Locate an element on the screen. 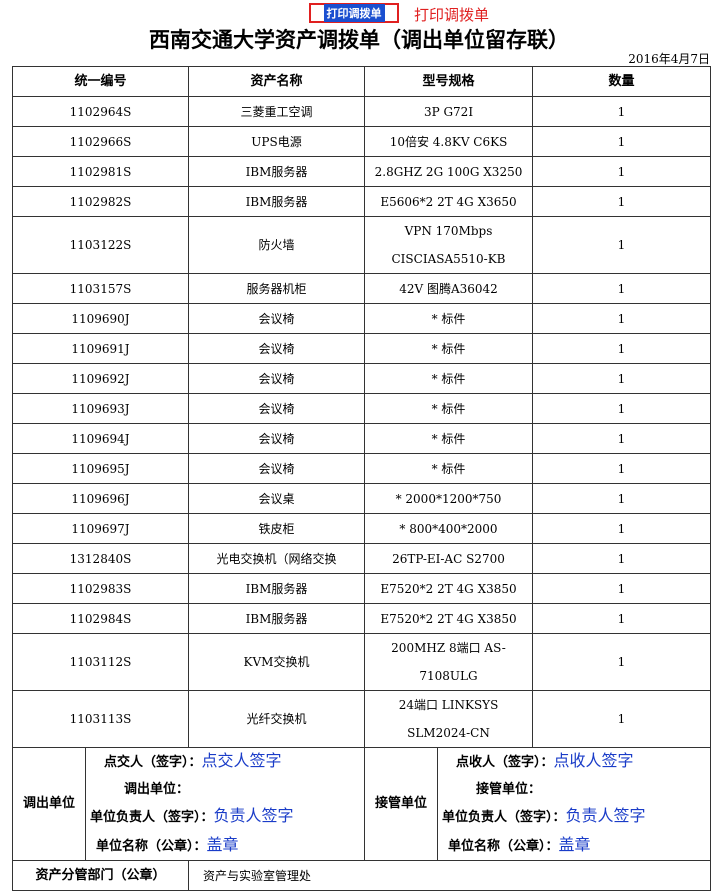  table-cell: 1102981S is located at coordinates (100, 171).